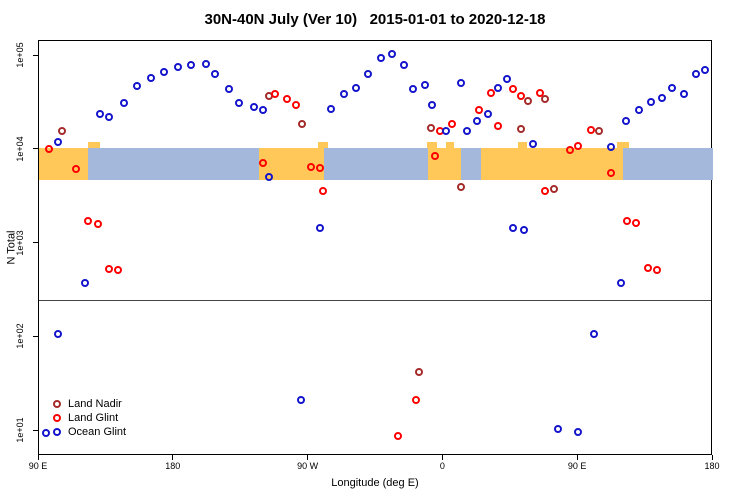  What do you see at coordinates (93, 418) in the screenshot?
I see `legend-label: Land Glint` at bounding box center [93, 418].